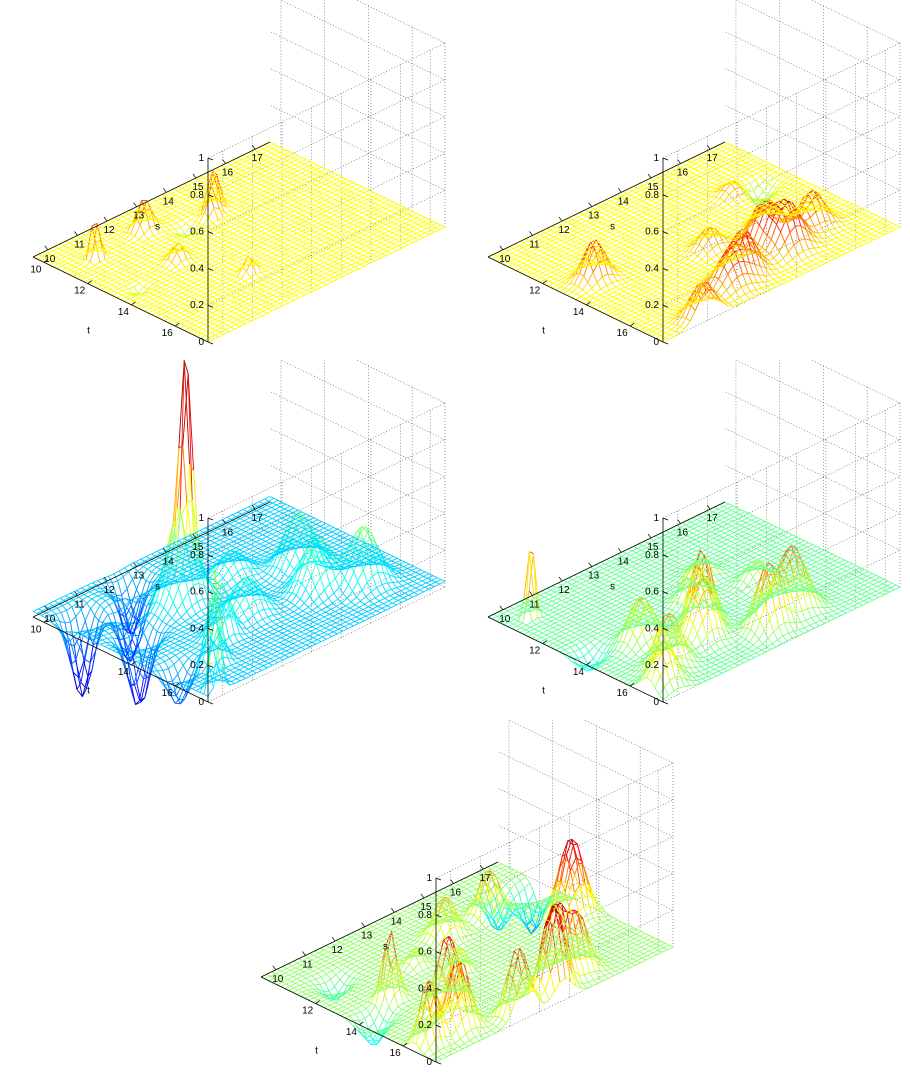 The width and height of the screenshot is (910, 1087). Describe the element at coordinates (135, 204) in the screenshot. I see `s-tick` at that location.